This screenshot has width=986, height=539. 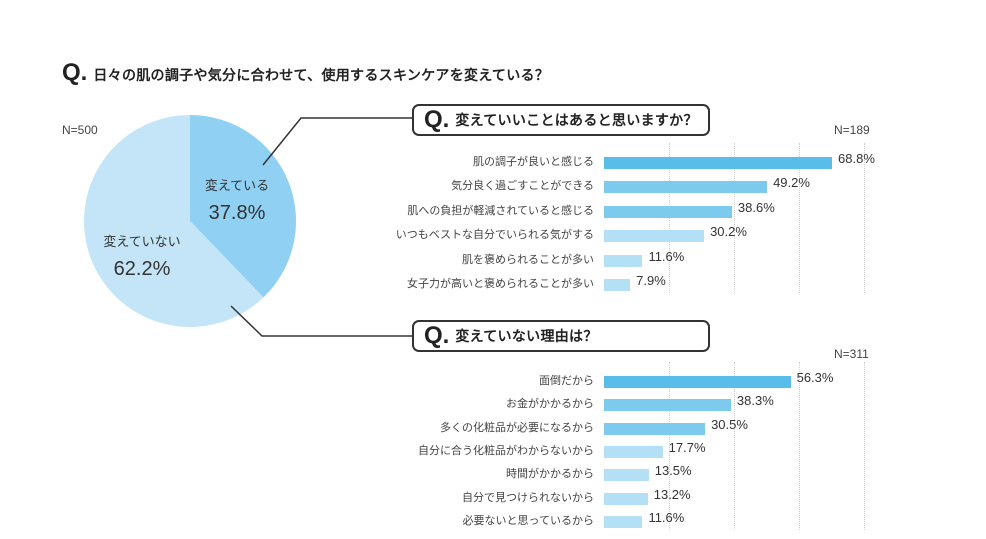 I want to click on pie-slice-changing, so click(x=243, y=206).